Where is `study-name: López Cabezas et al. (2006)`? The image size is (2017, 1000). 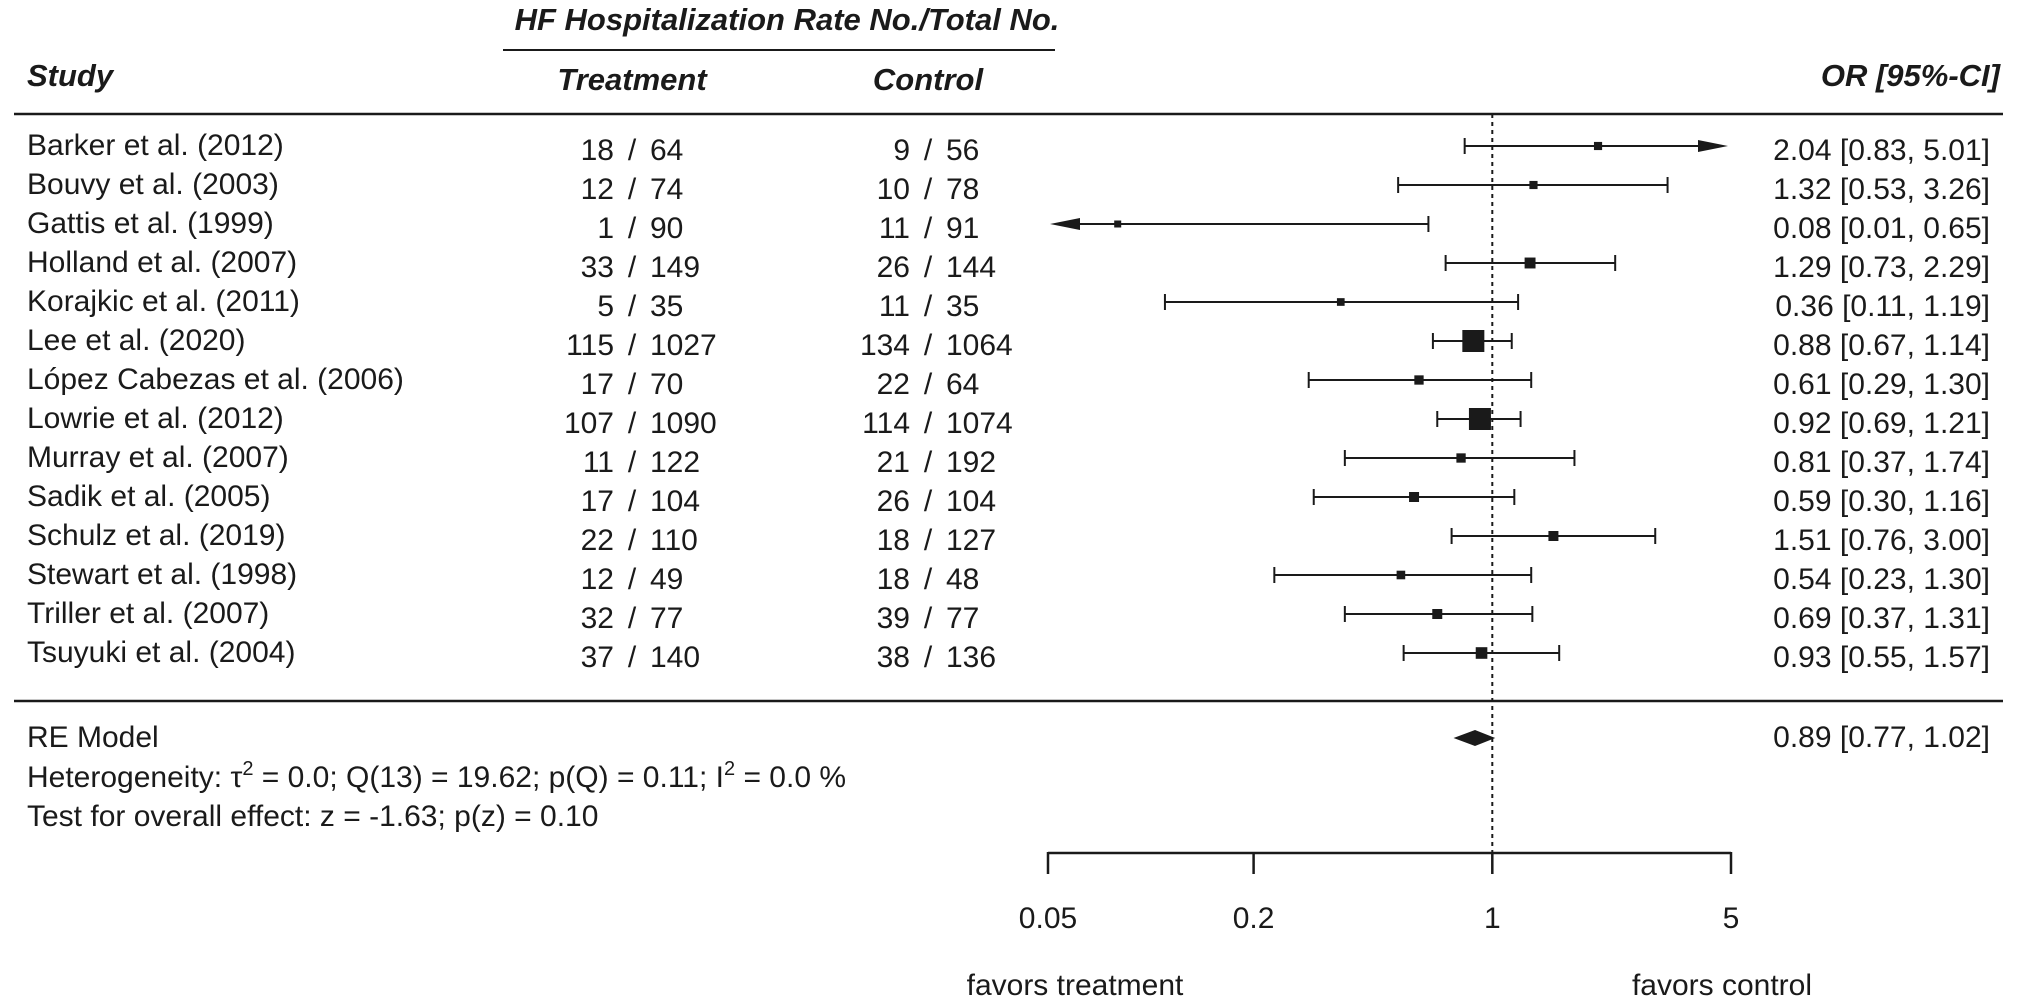 study-name: López Cabezas et al. (2006) is located at coordinates (215, 379).